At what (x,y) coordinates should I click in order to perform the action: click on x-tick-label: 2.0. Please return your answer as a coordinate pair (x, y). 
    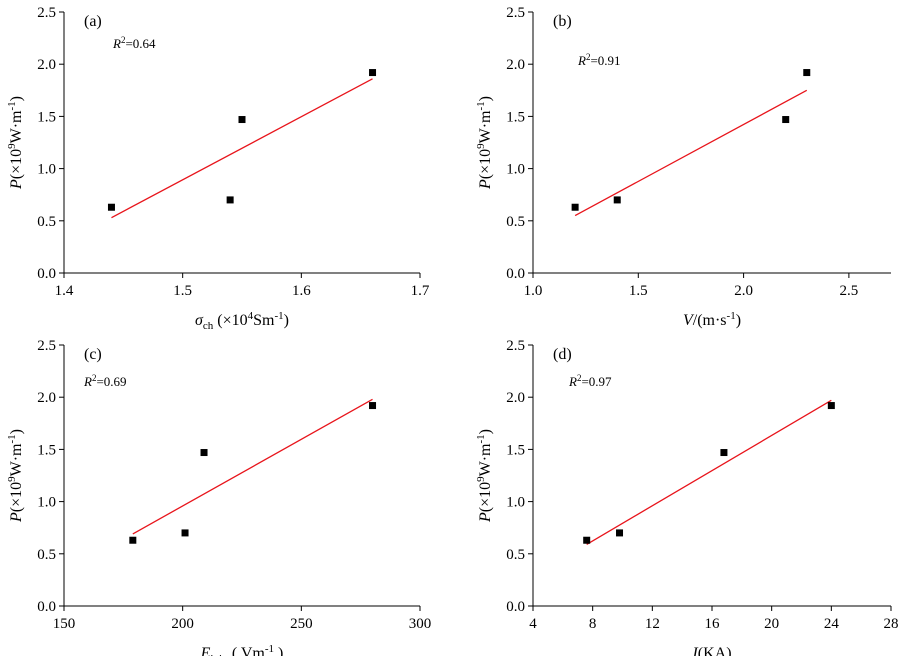
    Looking at the image, I should click on (743, 291).